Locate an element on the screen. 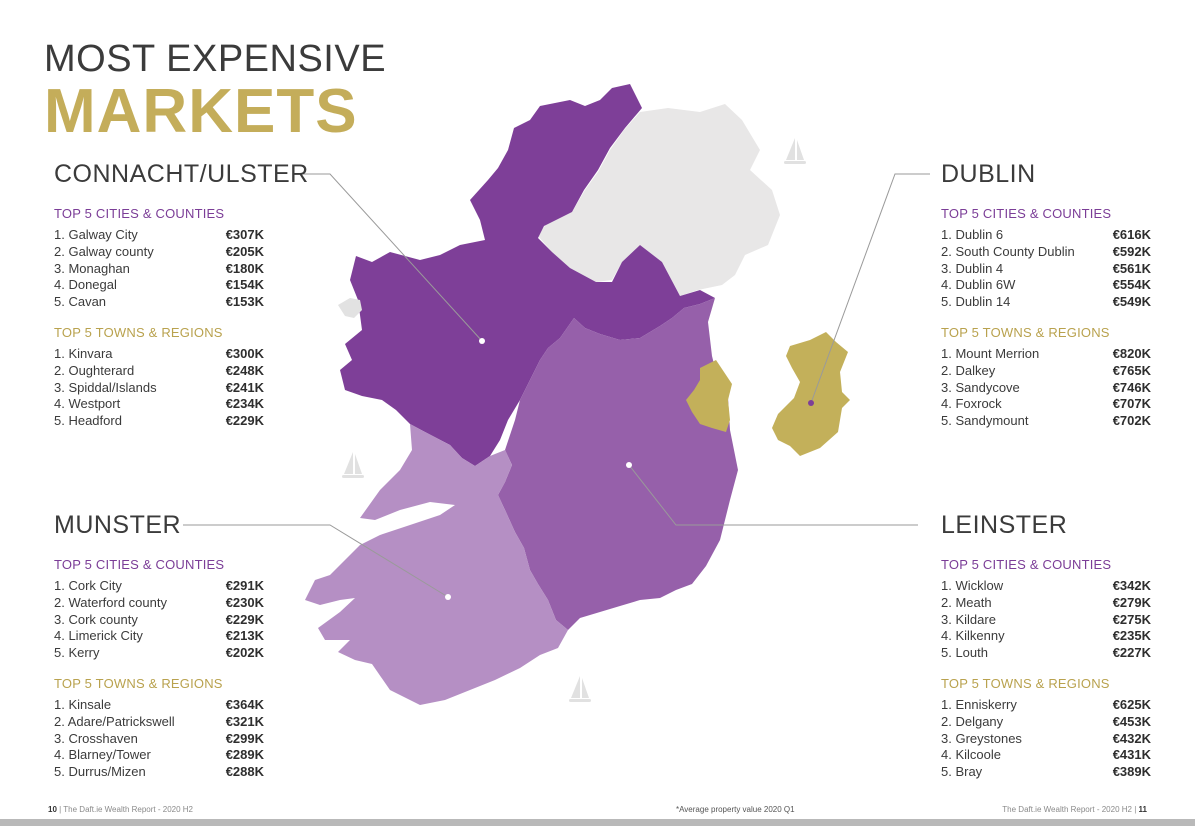  map-dublin is located at coordinates (709, 396).